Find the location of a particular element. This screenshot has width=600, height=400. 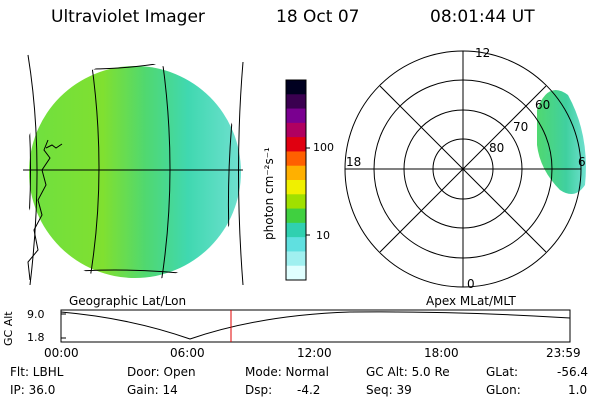

timeline-frame is located at coordinates (315, 326).